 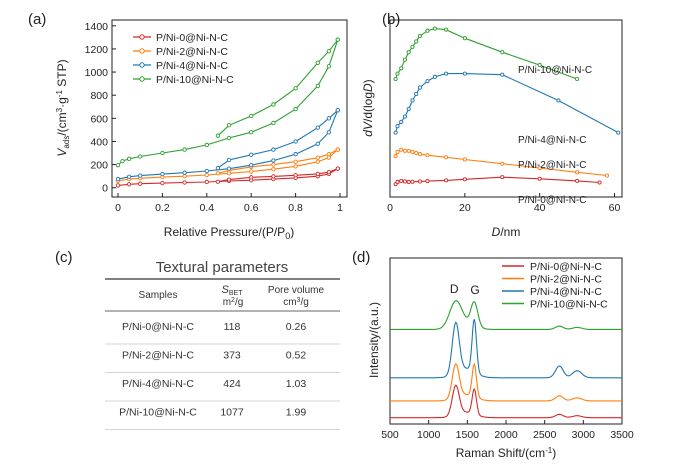 What do you see at coordinates (584, 435) in the screenshot?
I see `x-tick-label-d: 3000` at bounding box center [584, 435].